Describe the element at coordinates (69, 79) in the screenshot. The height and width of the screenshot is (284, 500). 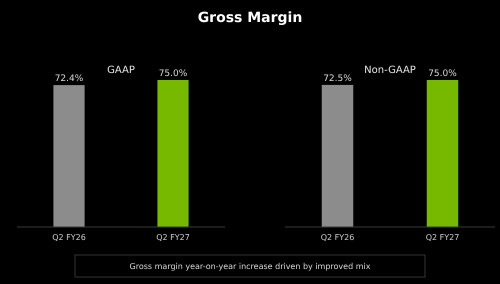
I see `data-label: 72.4%` at that location.